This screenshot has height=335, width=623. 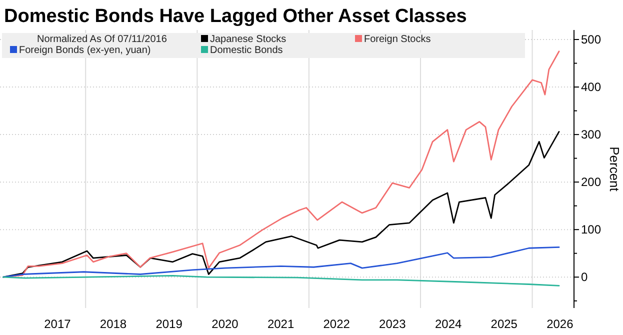 I want to click on x-tick-label: 2018, so click(x=113, y=324).